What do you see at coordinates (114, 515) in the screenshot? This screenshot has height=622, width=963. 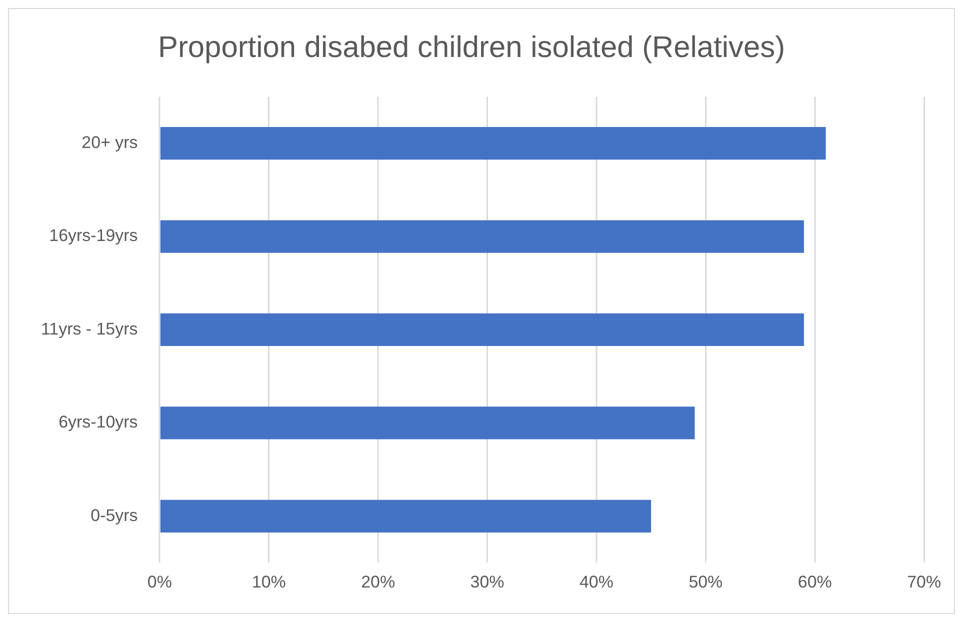 I see `y-tick-label: 0-5yrs` at bounding box center [114, 515].